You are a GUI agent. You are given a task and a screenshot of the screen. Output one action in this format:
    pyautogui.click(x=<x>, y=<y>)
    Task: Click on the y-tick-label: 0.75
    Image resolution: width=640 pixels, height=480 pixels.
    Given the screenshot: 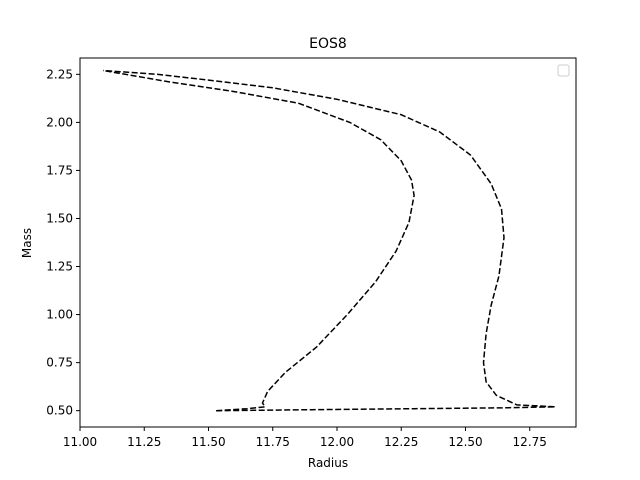 What is the action you would take?
    pyautogui.click(x=59, y=363)
    